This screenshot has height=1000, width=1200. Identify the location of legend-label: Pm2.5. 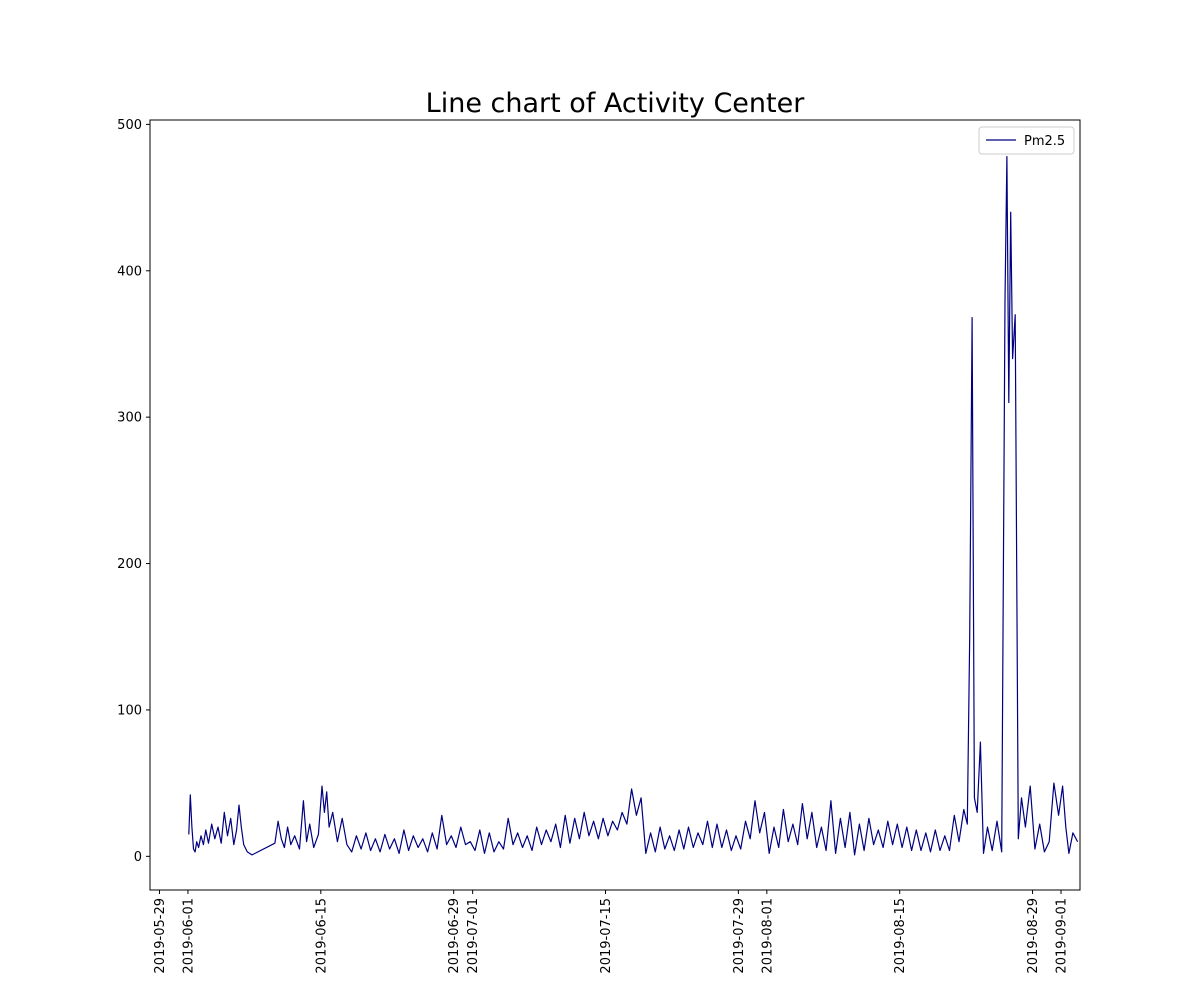
(1044, 141).